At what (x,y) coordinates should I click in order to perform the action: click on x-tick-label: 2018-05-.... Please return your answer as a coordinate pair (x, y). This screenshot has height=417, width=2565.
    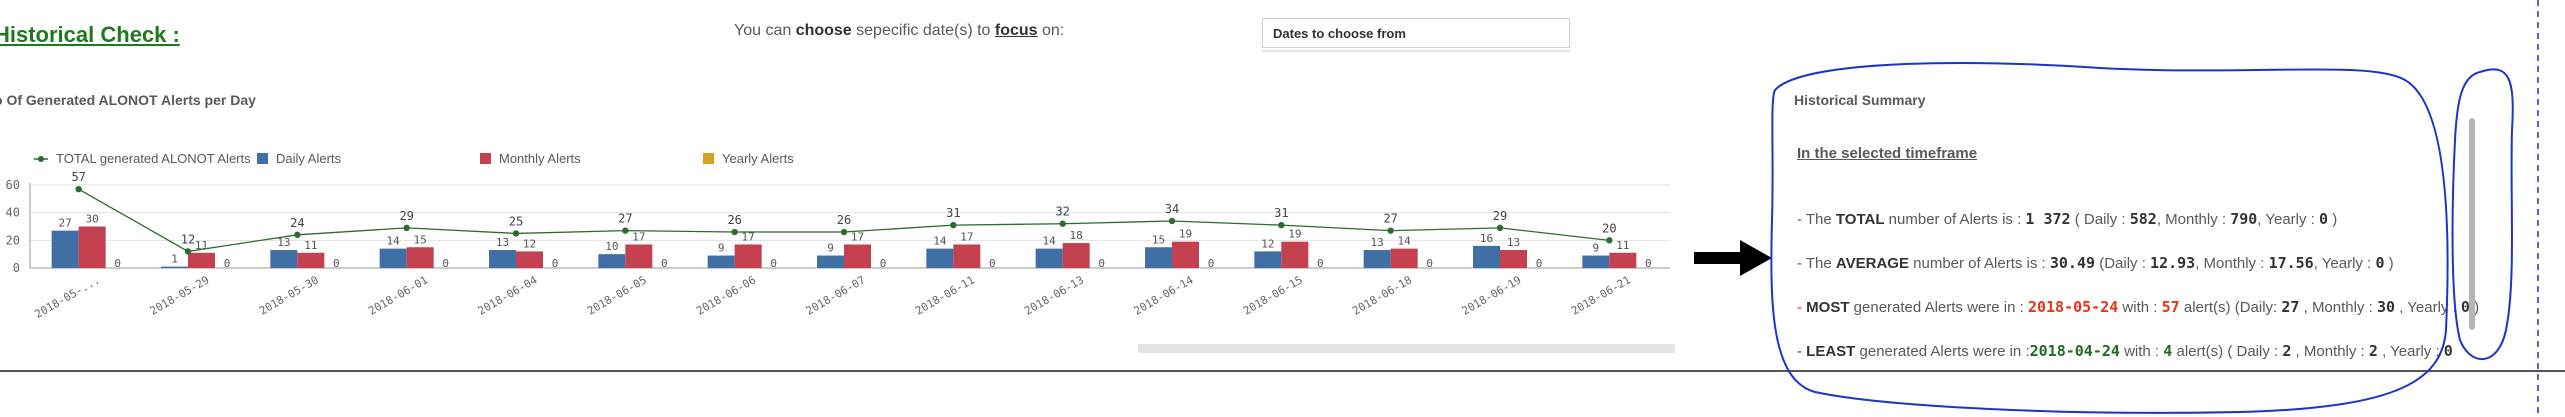
    Looking at the image, I should click on (68, 297).